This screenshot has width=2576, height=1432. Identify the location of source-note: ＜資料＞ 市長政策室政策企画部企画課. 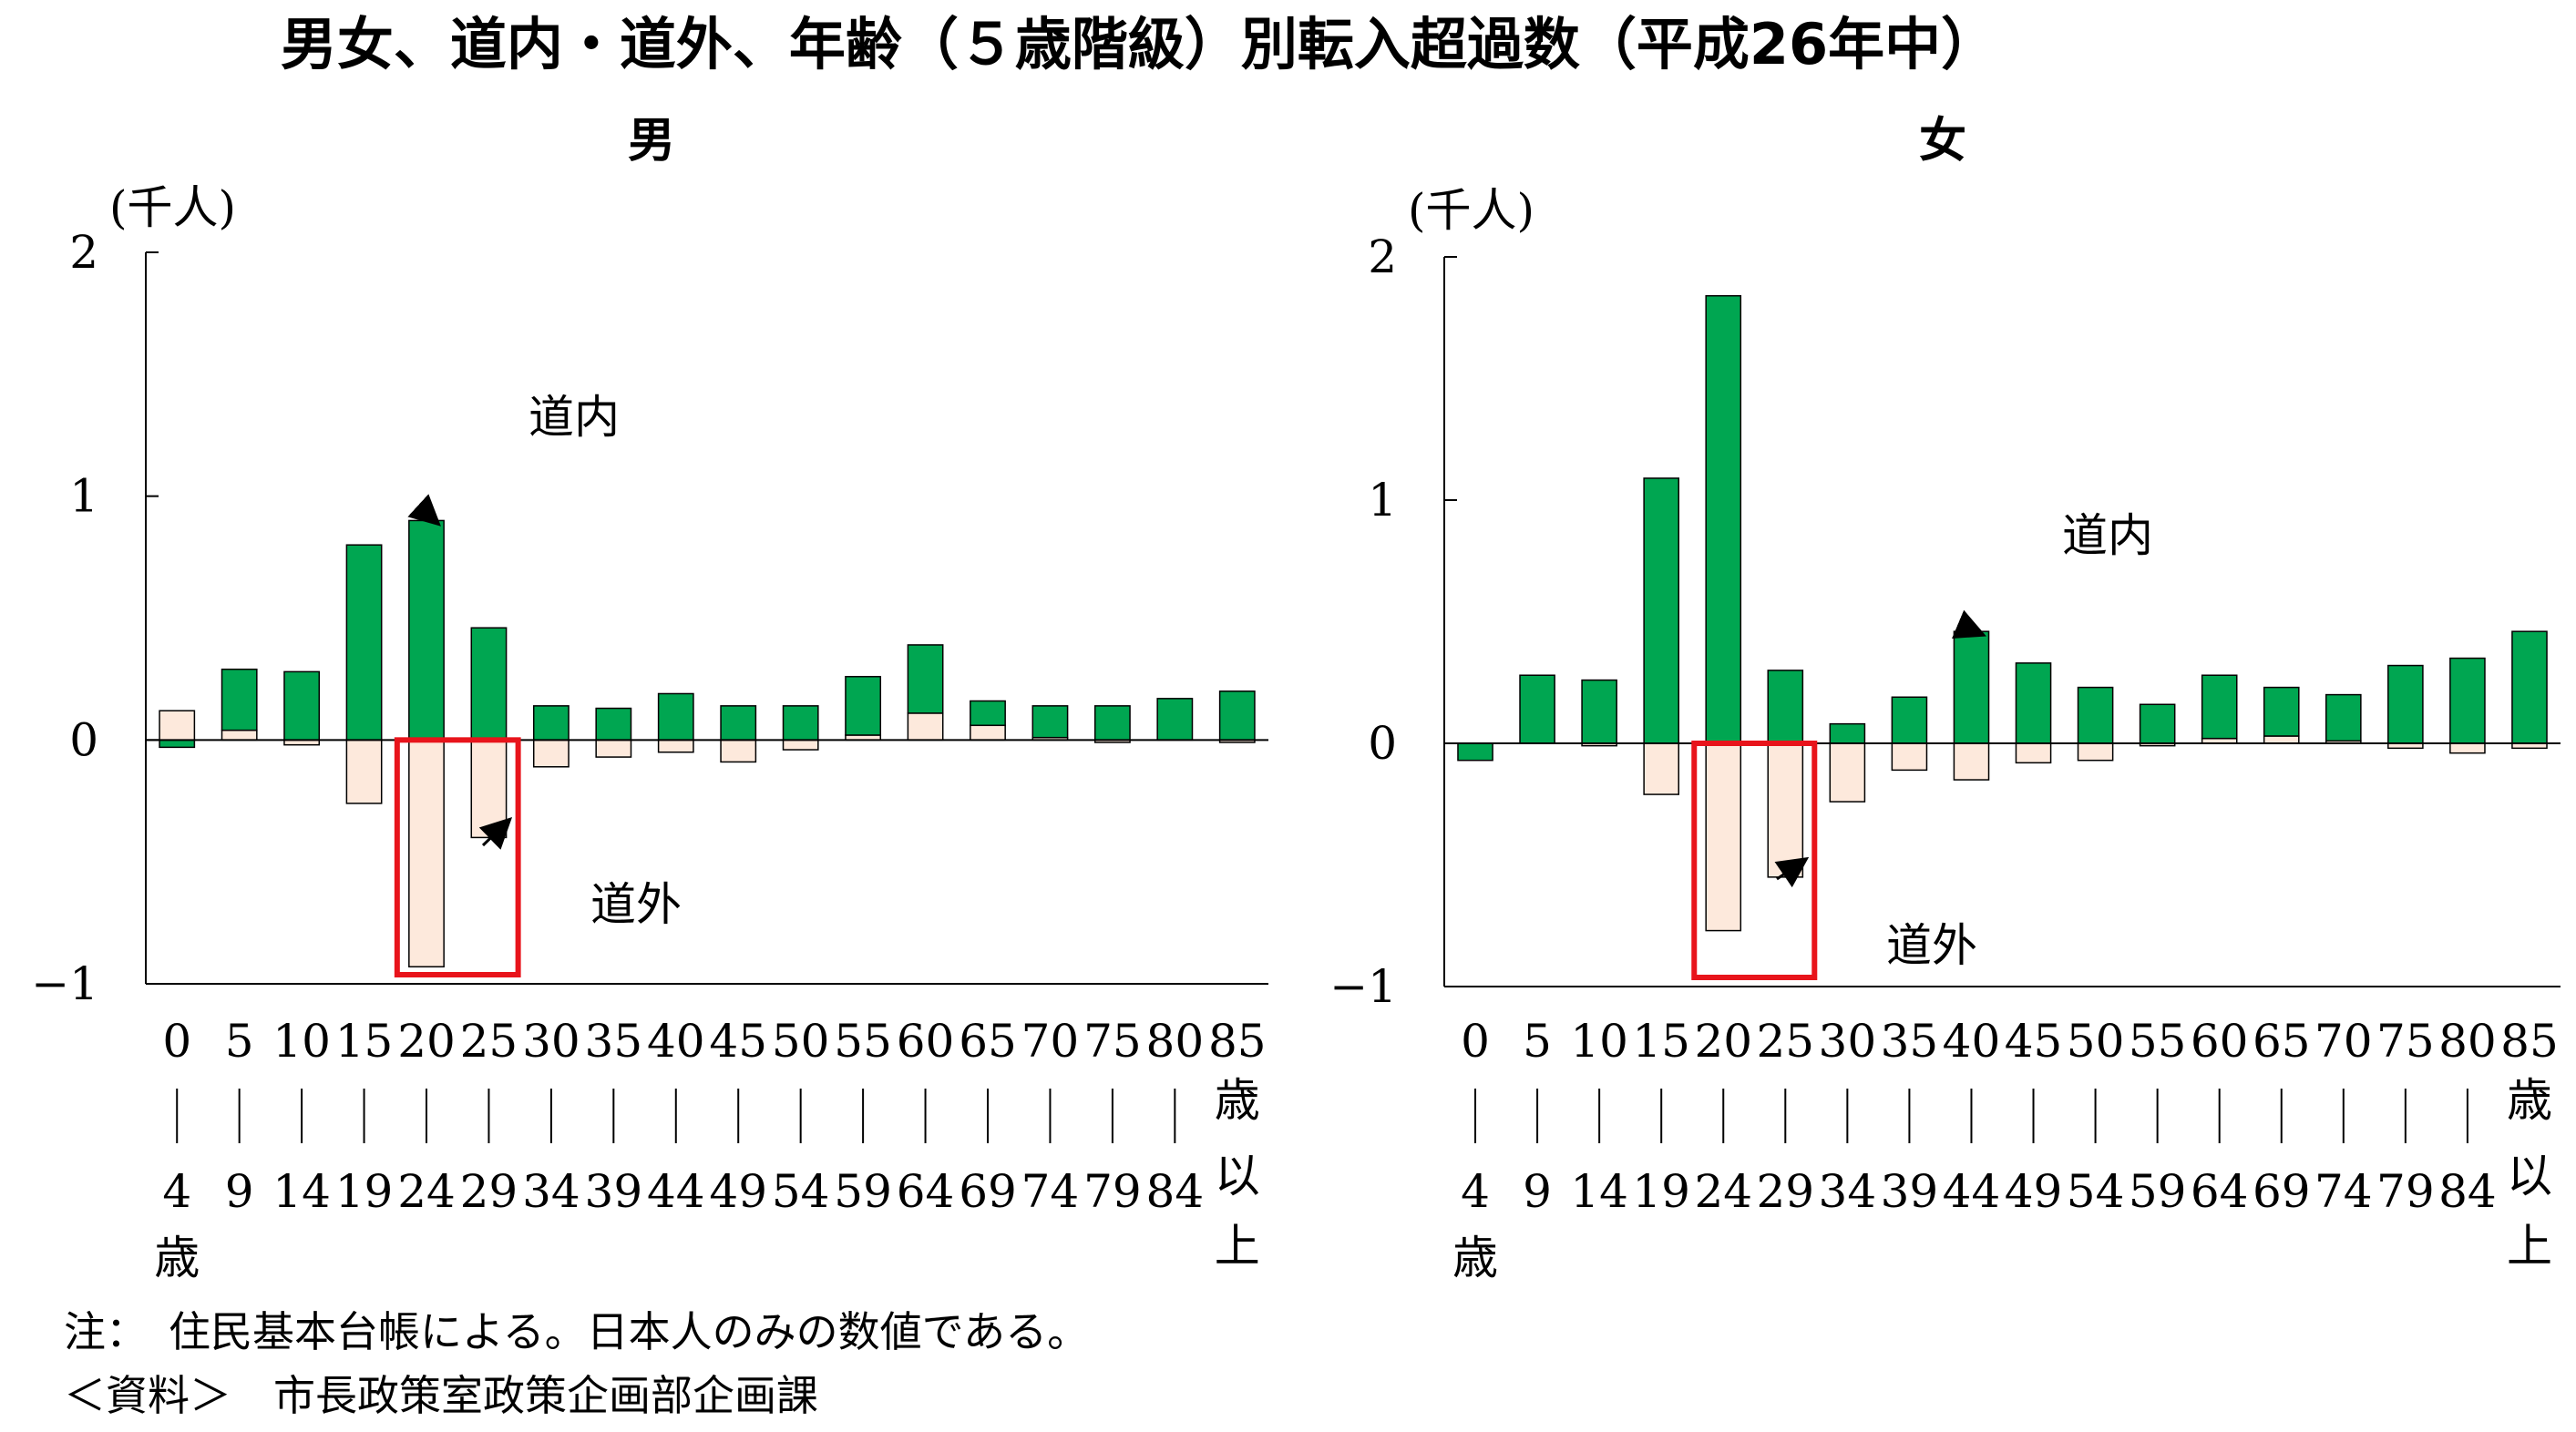
(441, 1395).